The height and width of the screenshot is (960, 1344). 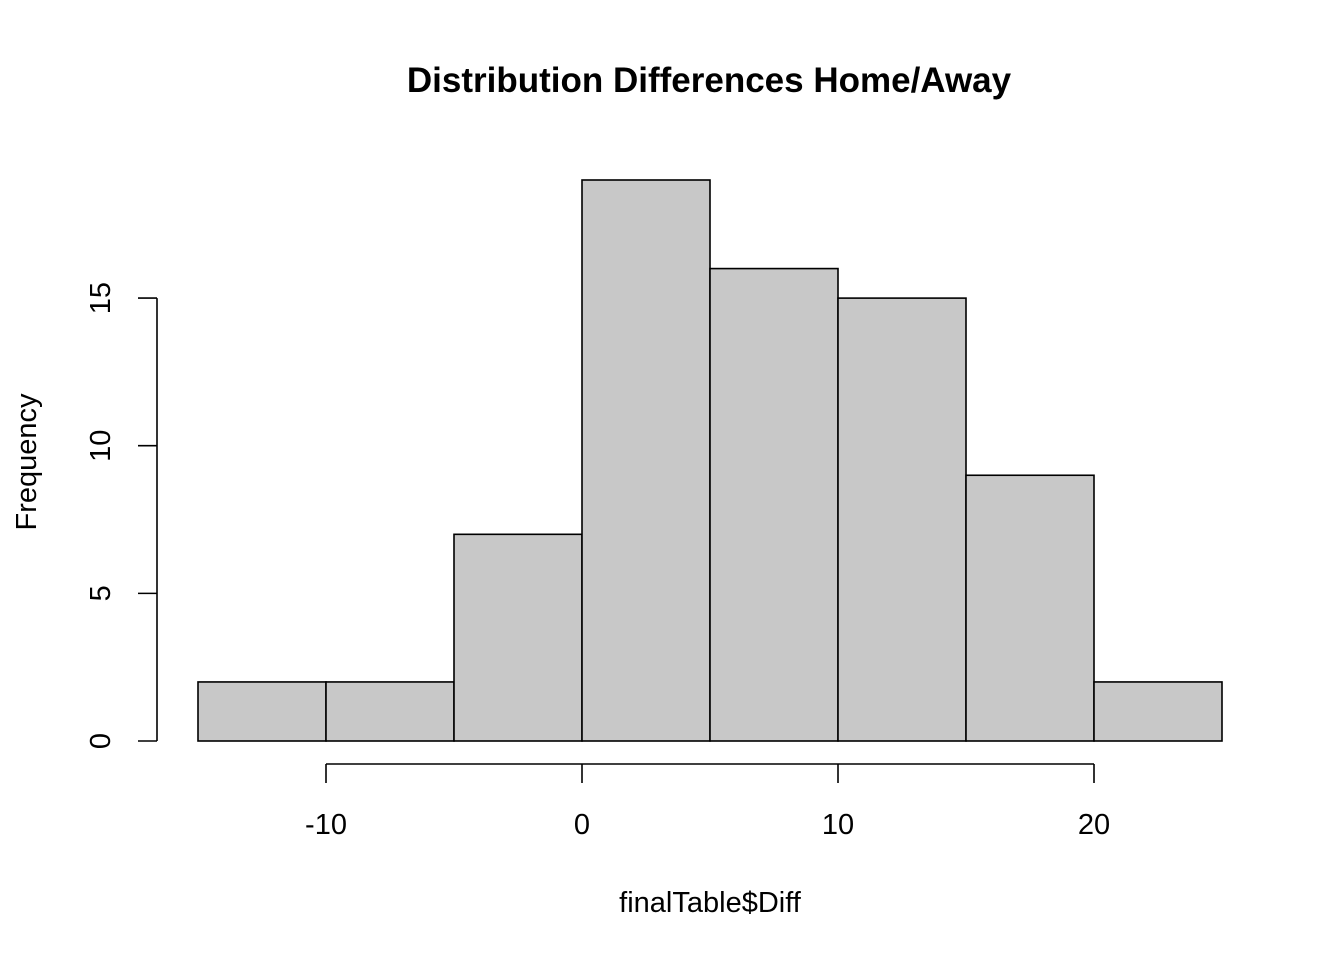 I want to click on y-tick-label: 15, so click(x=101, y=298).